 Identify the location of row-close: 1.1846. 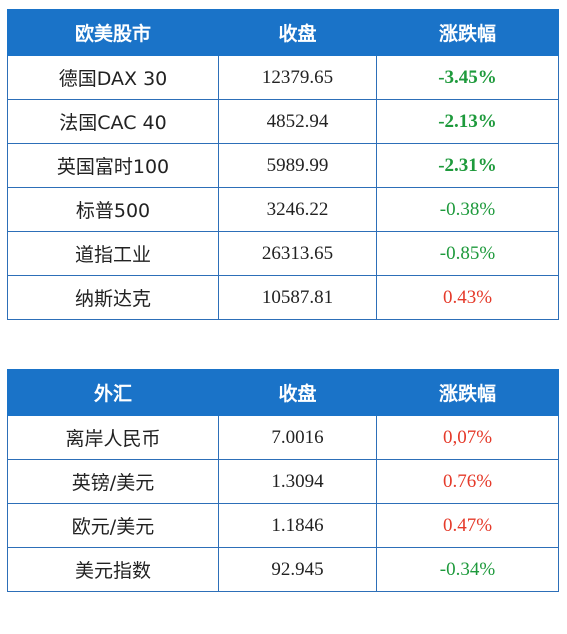
(297, 525).